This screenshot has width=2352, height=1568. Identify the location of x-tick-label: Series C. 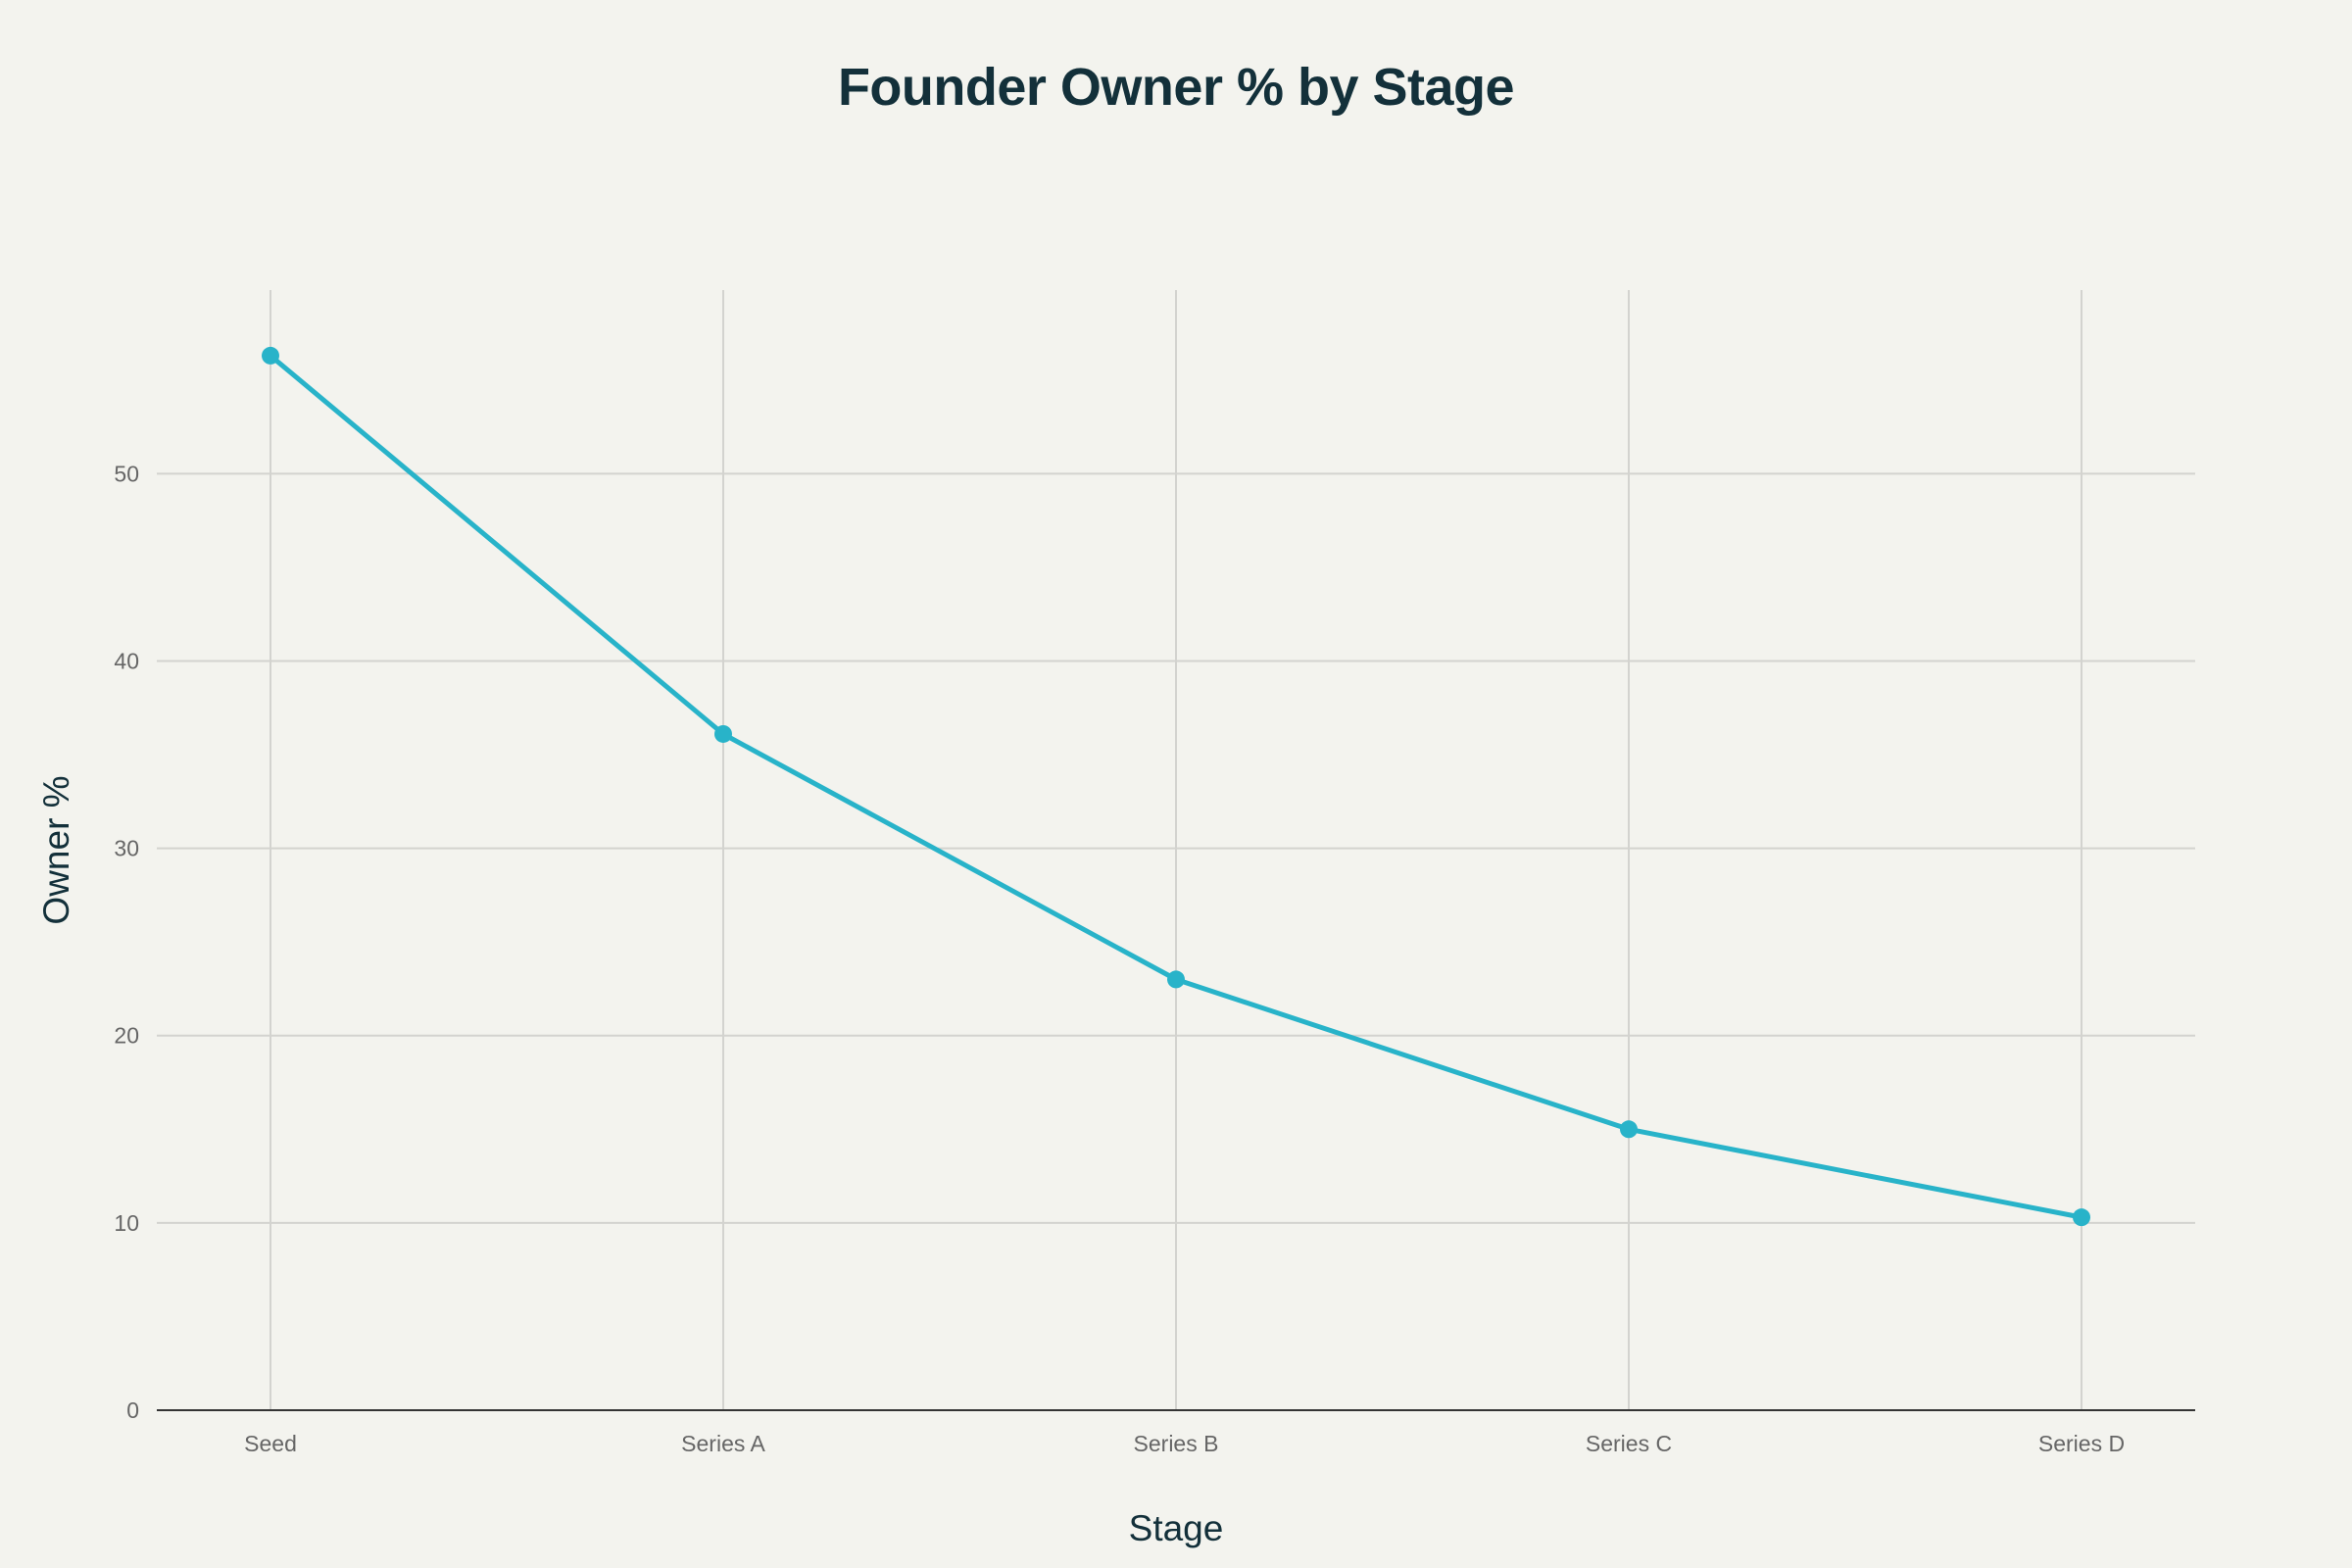
(1629, 1443).